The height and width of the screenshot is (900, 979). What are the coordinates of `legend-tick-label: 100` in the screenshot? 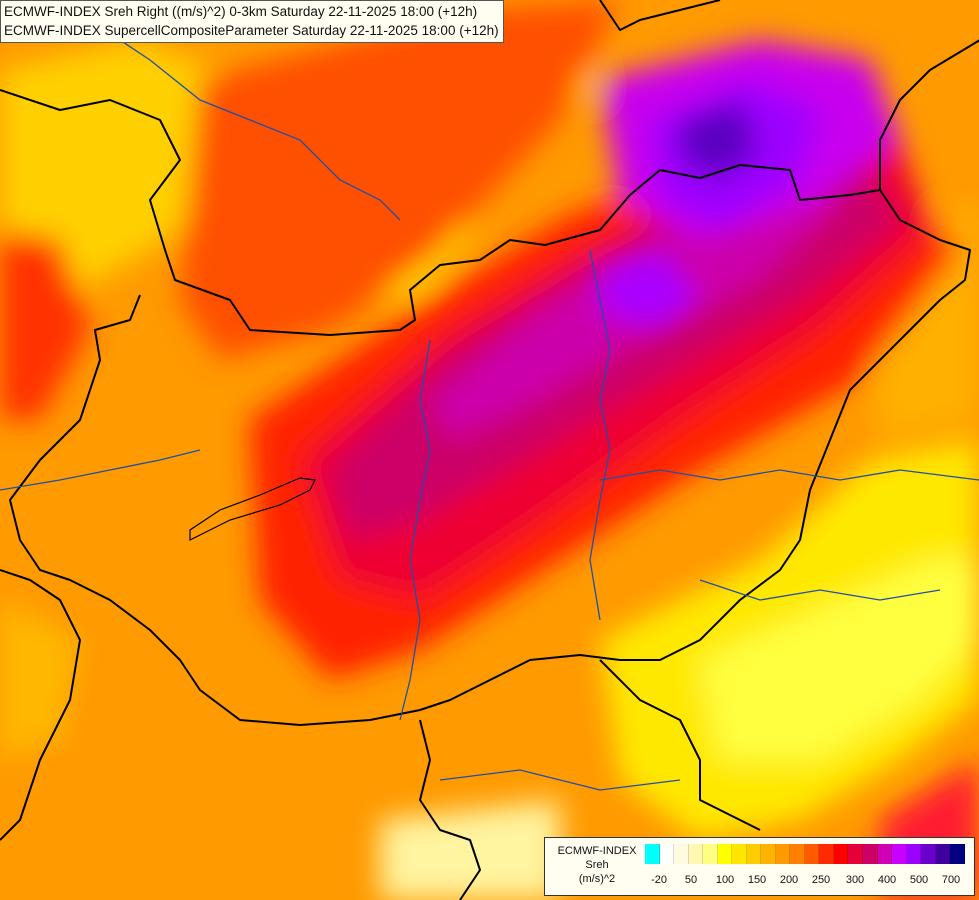 It's located at (725, 880).